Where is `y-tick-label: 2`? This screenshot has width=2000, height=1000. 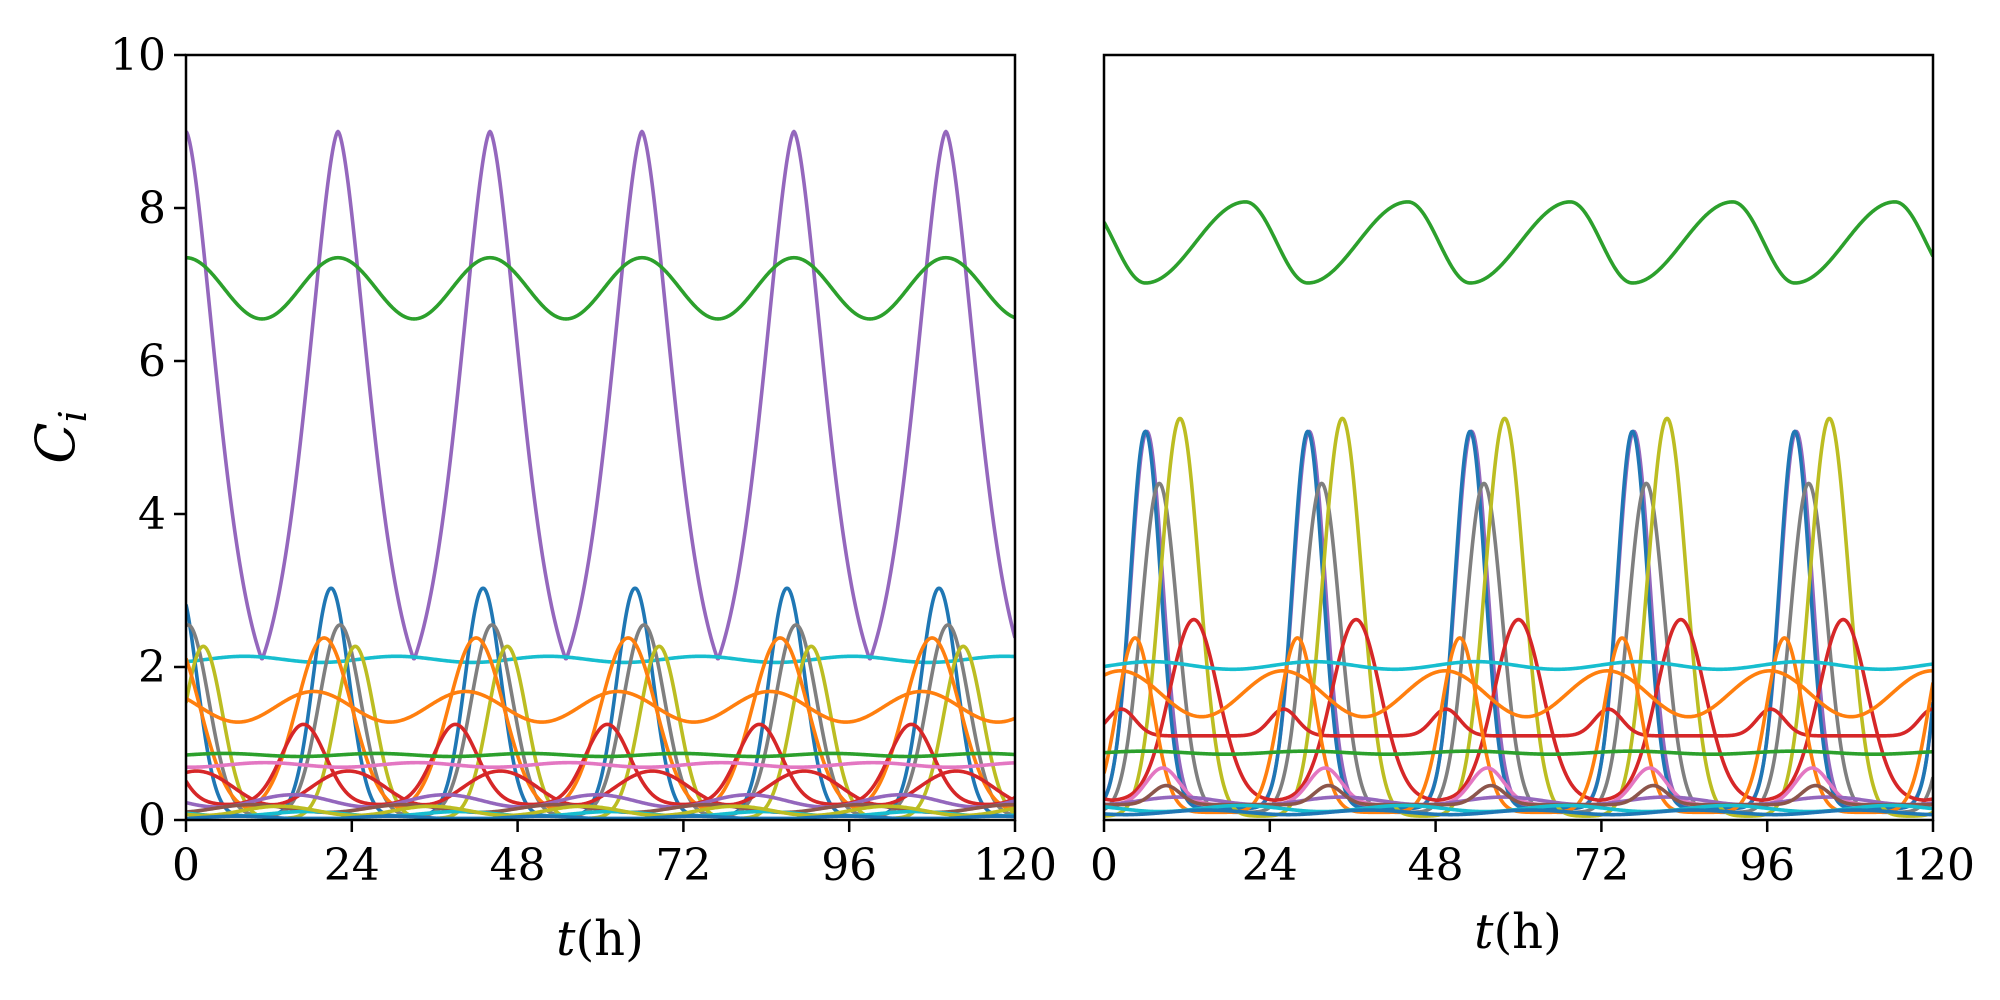
y-tick-label: 2 is located at coordinates (152, 667).